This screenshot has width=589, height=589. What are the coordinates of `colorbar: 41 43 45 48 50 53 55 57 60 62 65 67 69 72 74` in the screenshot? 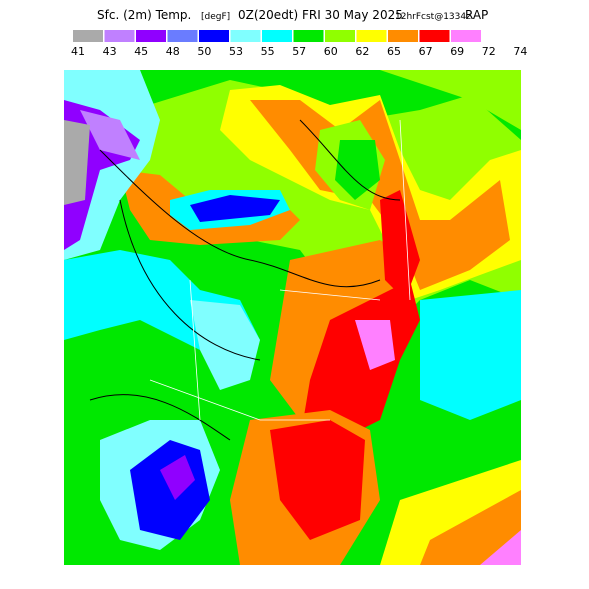 It's located at (299, 44).